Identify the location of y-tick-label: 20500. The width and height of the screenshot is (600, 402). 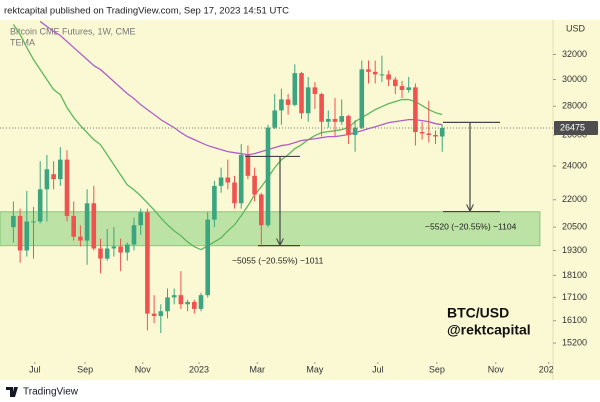
(574, 226).